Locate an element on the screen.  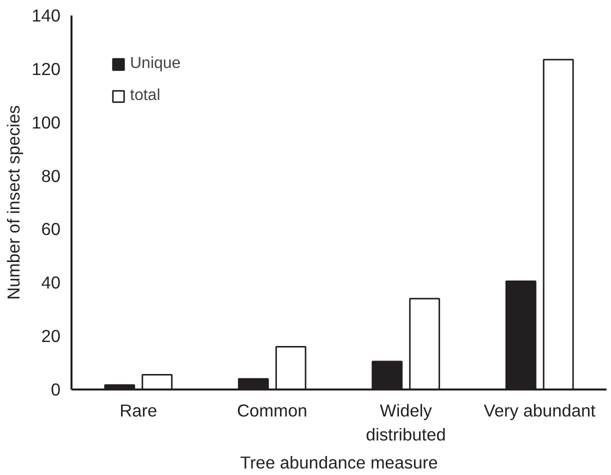
y-tick-label: 80 is located at coordinates (51, 176).